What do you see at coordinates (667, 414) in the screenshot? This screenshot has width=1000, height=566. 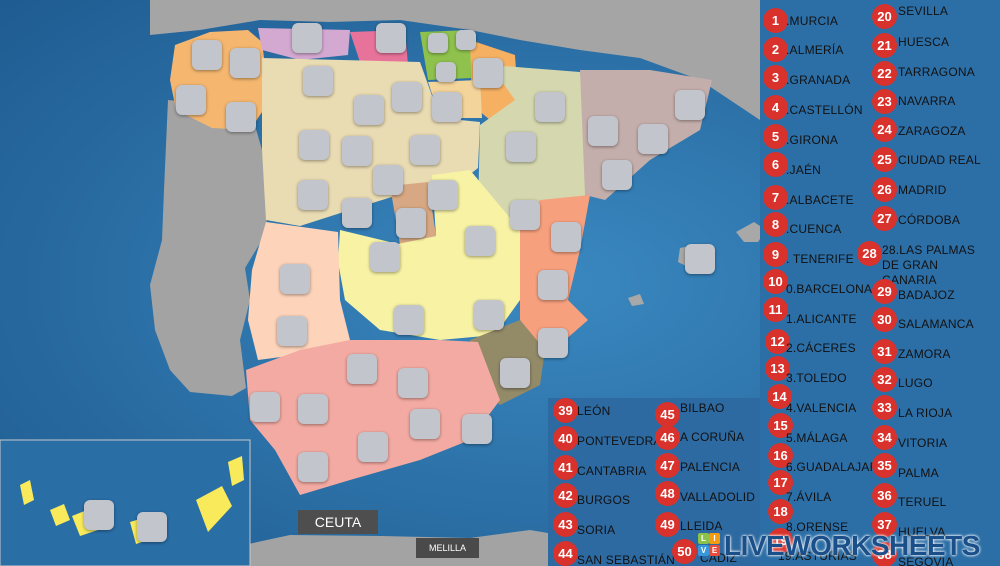 I see `number-badge: 45` at bounding box center [667, 414].